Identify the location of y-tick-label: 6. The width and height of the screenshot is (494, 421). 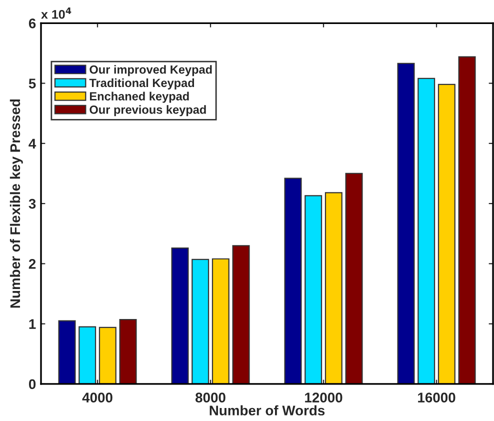
(32, 23).